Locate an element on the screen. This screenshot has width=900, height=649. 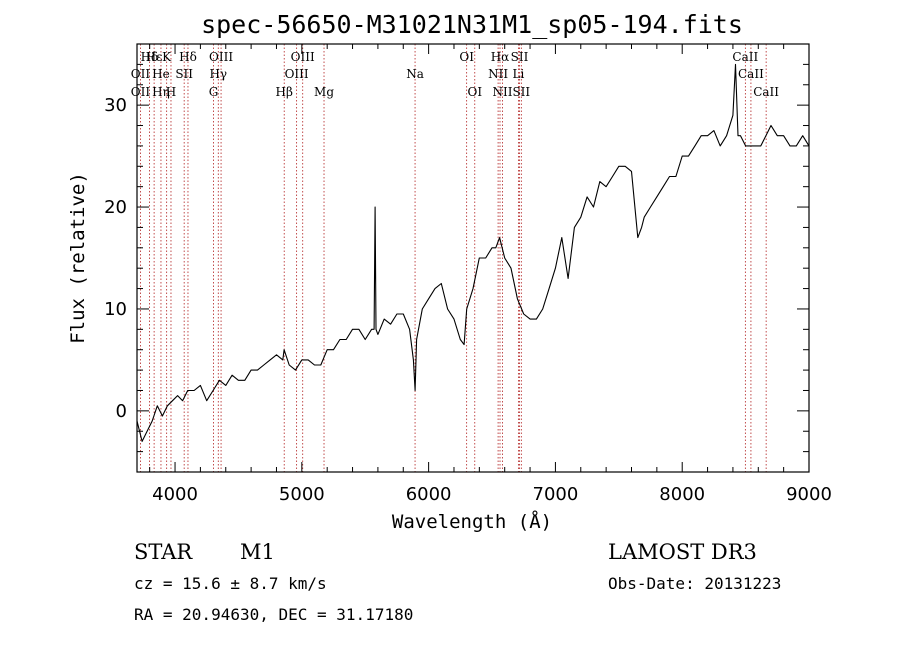
x-axis-label: Wavelength (Å) is located at coordinates (472, 521).